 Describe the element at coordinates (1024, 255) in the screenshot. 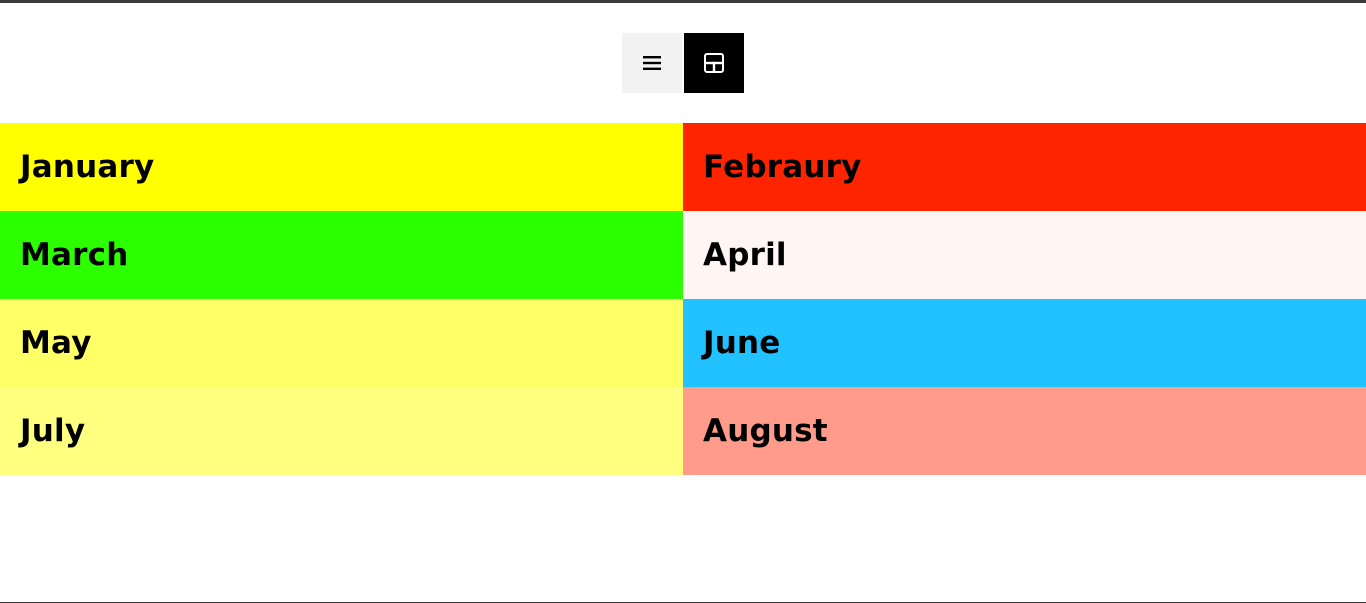

I see `month-card-april: April` at that location.